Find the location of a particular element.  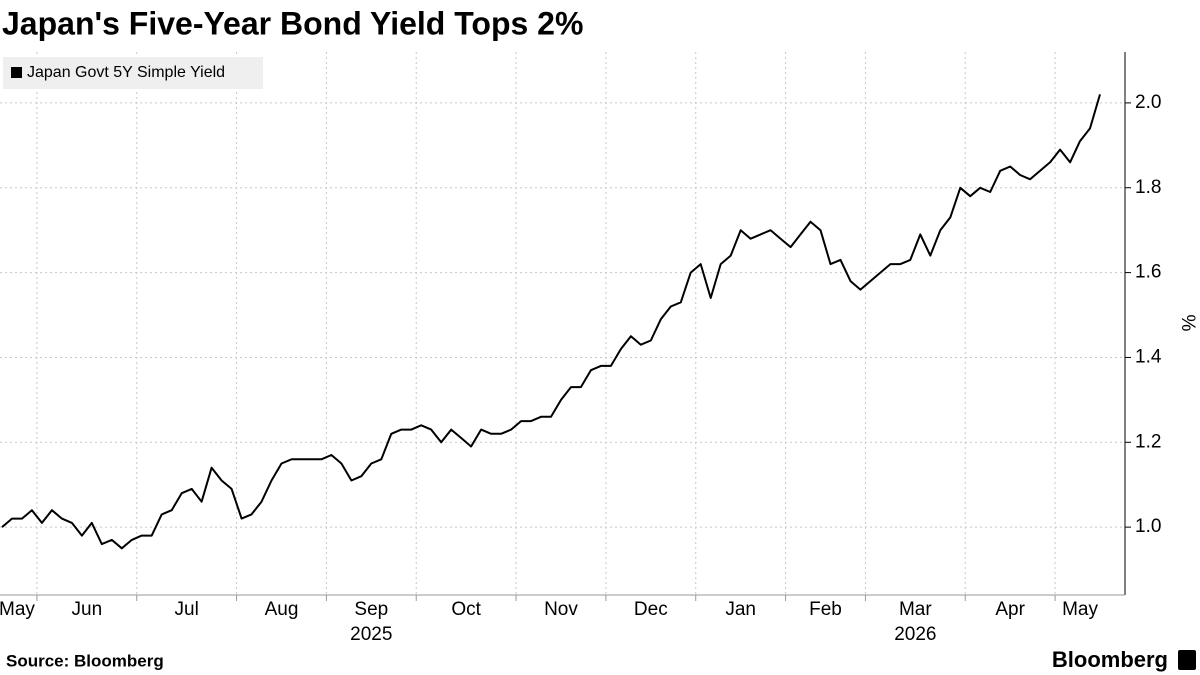

x-tick-label: Sep is located at coordinates (371, 609).